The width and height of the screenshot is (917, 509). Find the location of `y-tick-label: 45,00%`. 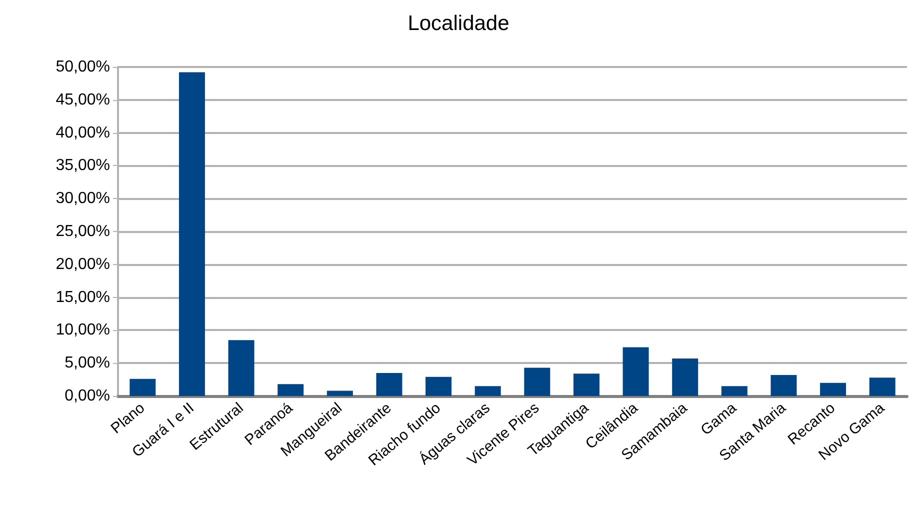

y-tick-label: 45,00% is located at coordinates (83, 99).